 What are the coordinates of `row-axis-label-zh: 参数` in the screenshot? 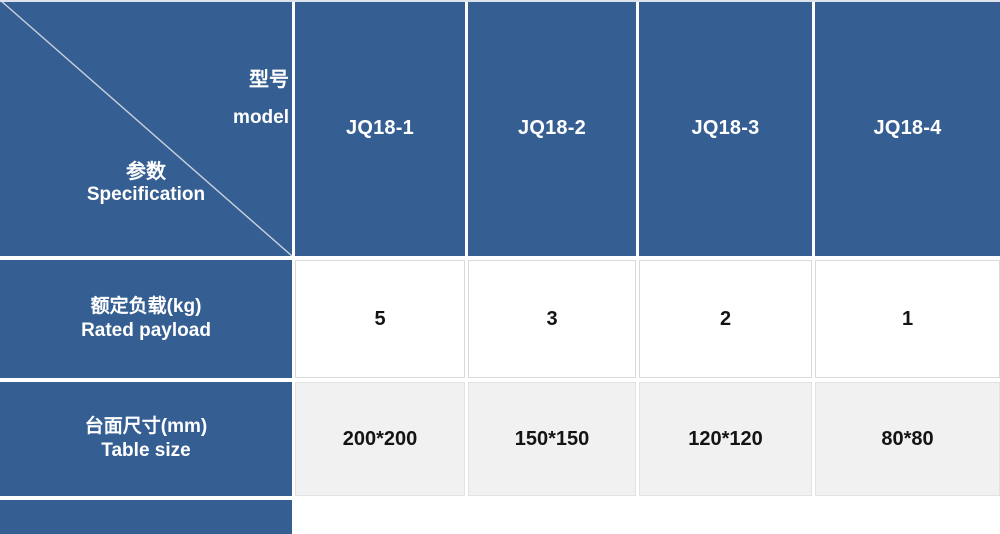 It's located at (146, 172).